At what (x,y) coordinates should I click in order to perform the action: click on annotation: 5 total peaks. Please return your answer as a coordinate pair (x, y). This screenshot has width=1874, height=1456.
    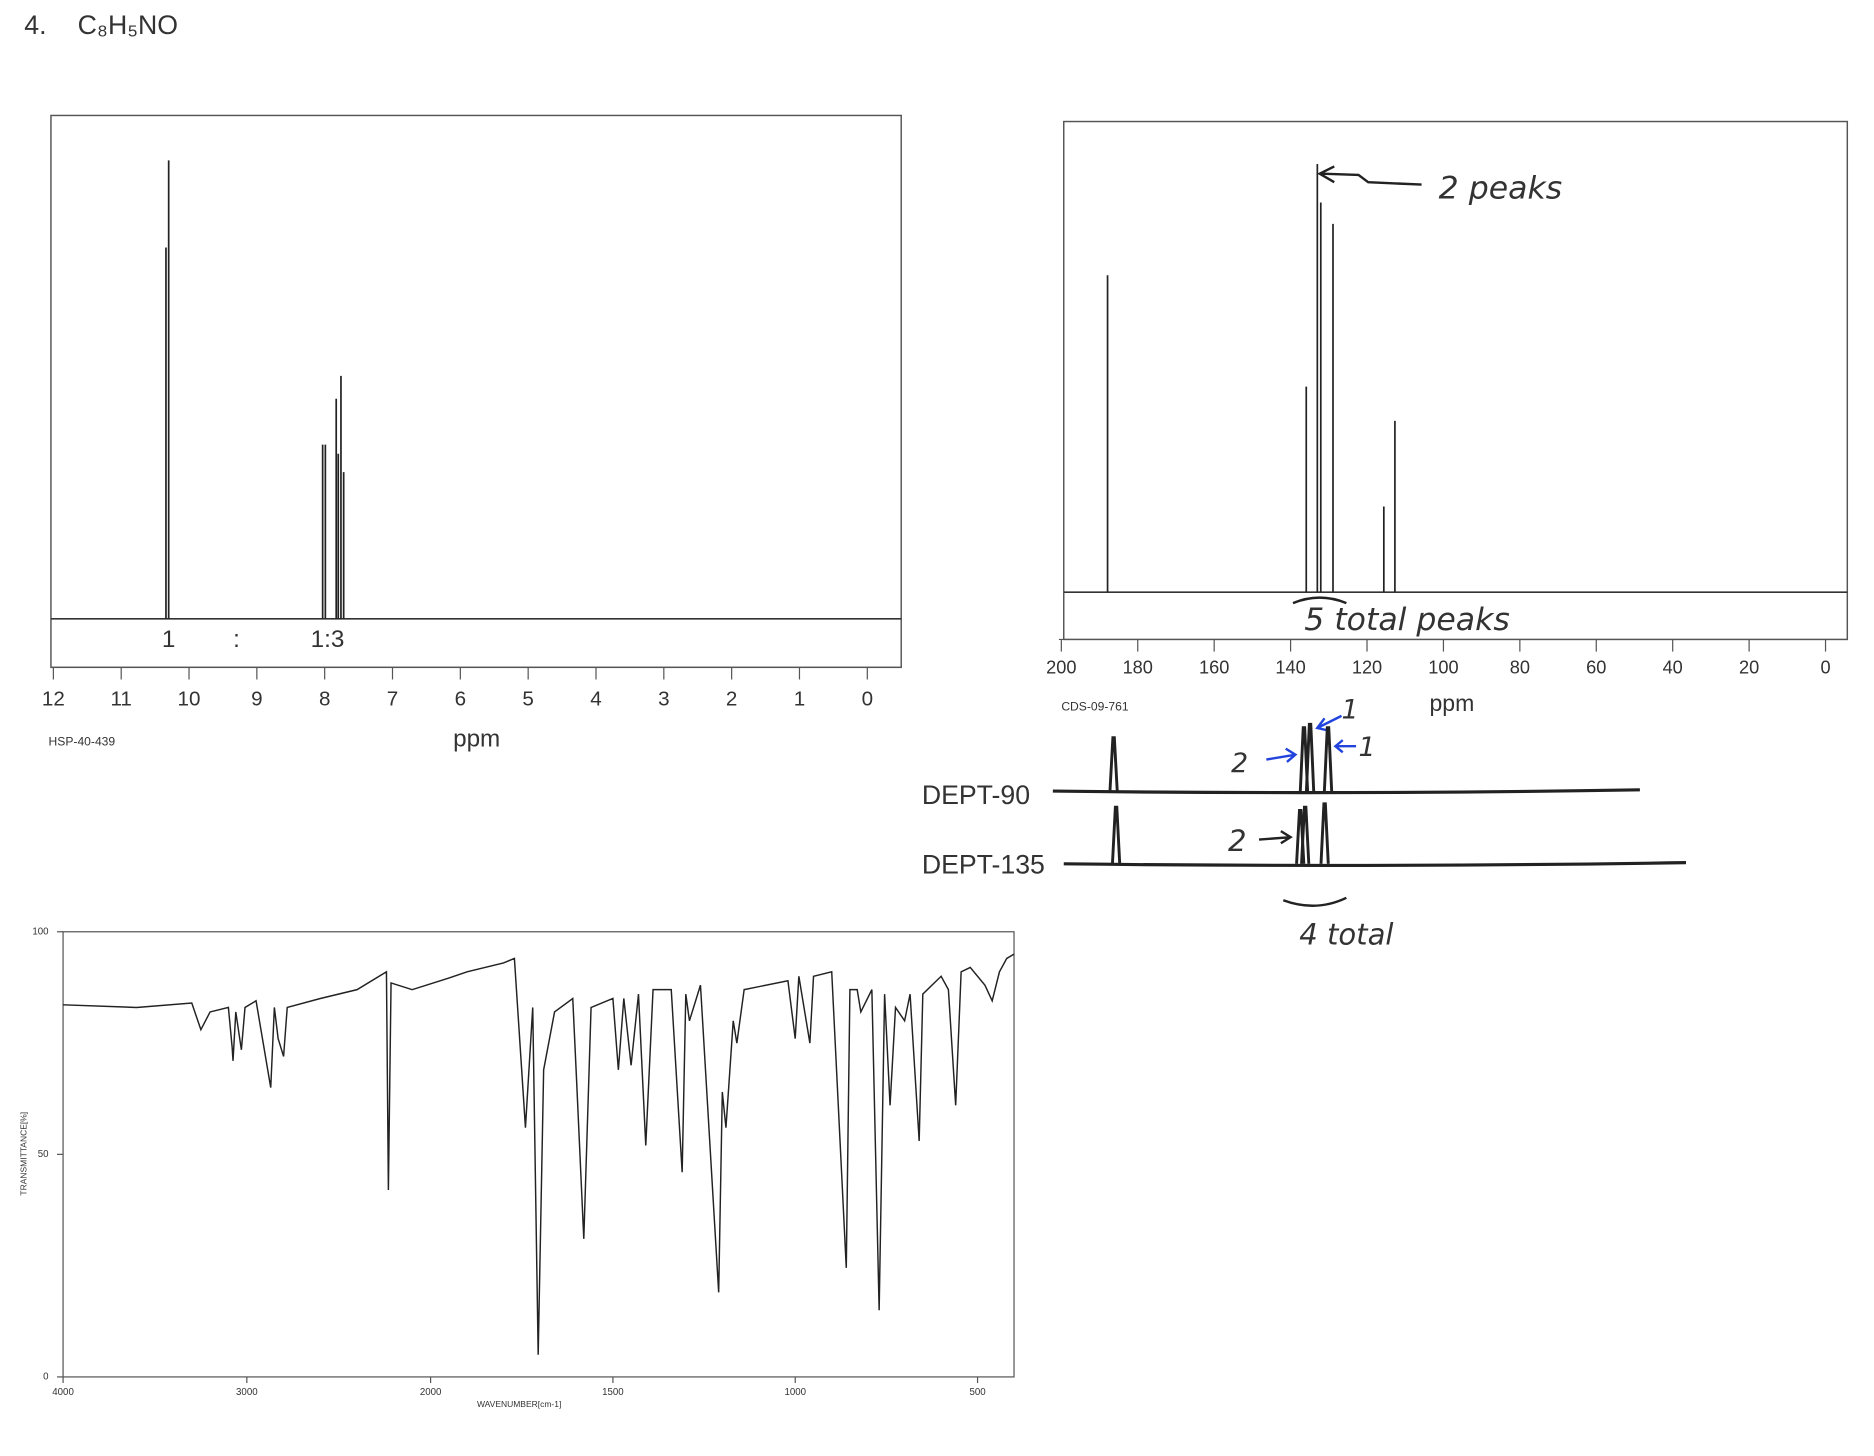
    Looking at the image, I should click on (1407, 620).